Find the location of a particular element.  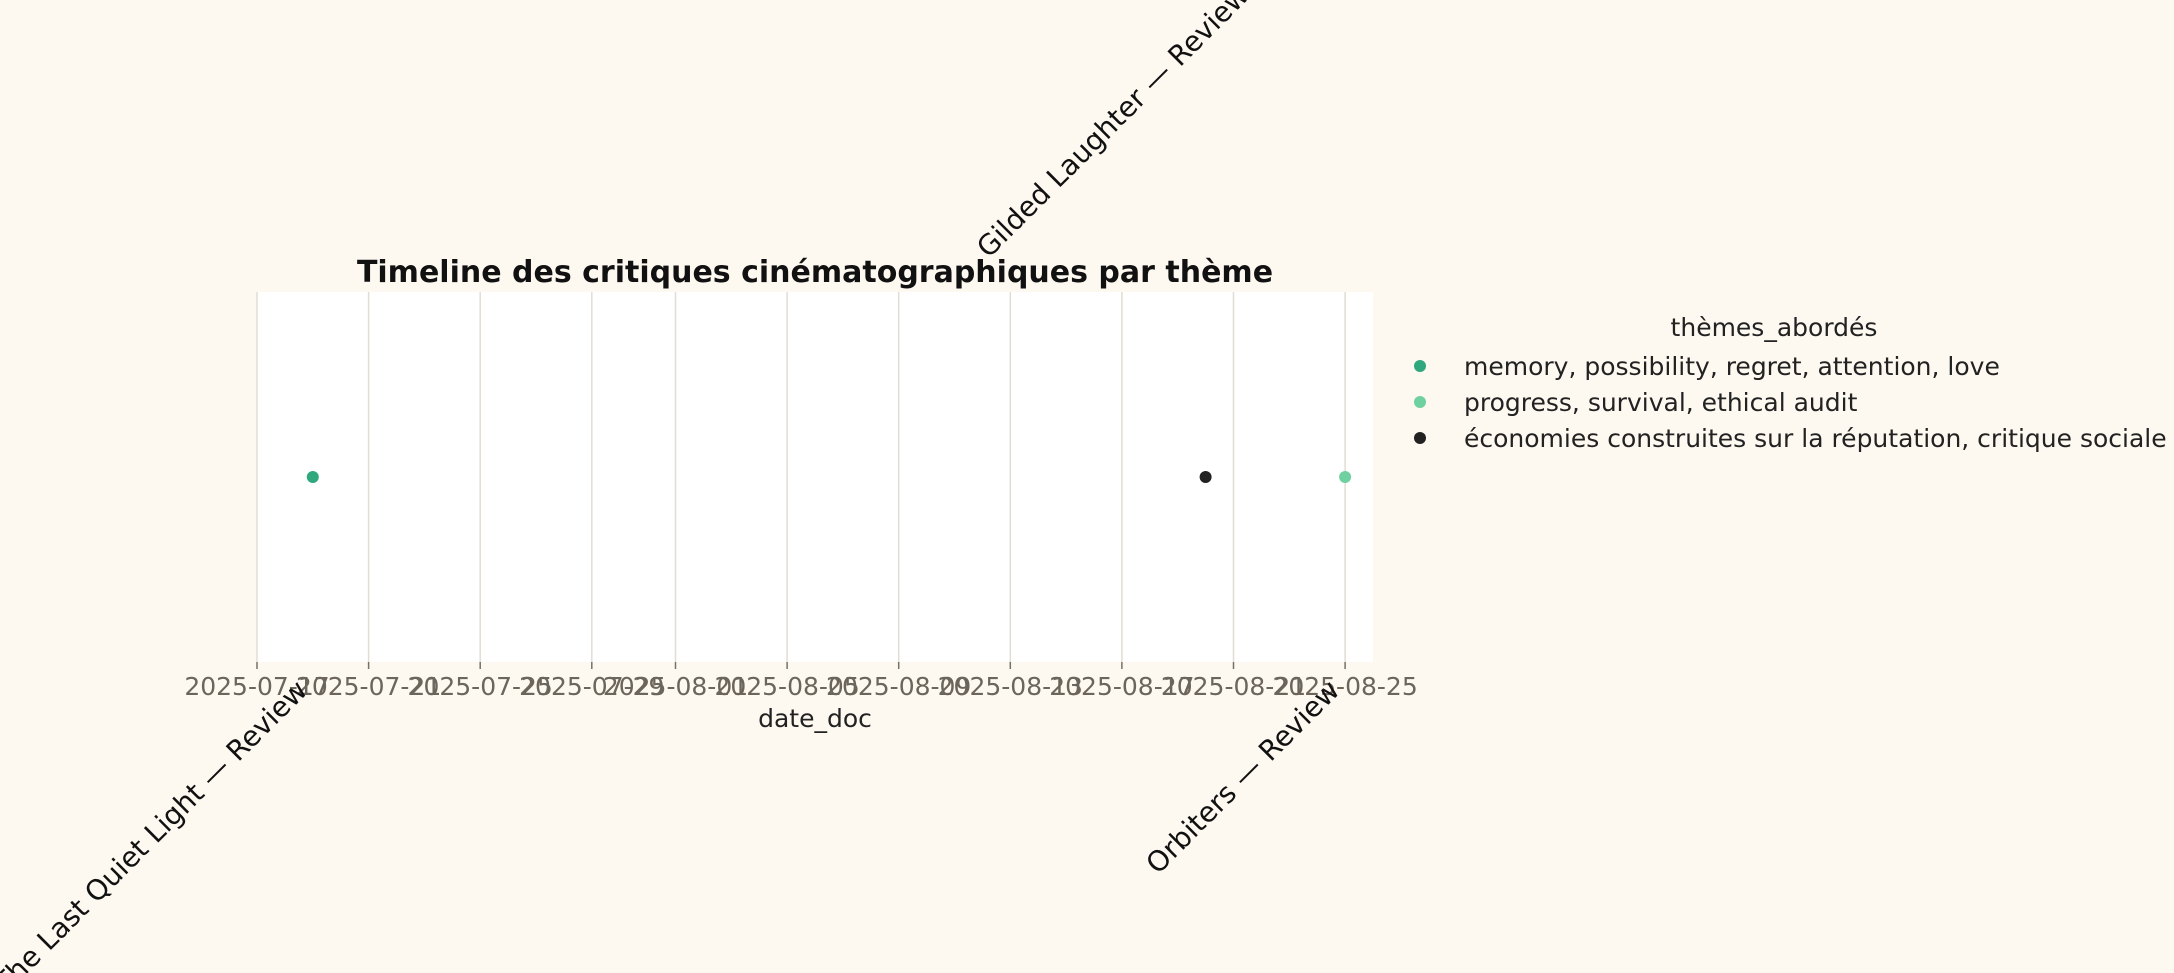

x-tick-label: 2025-07-25 is located at coordinates (480, 686).